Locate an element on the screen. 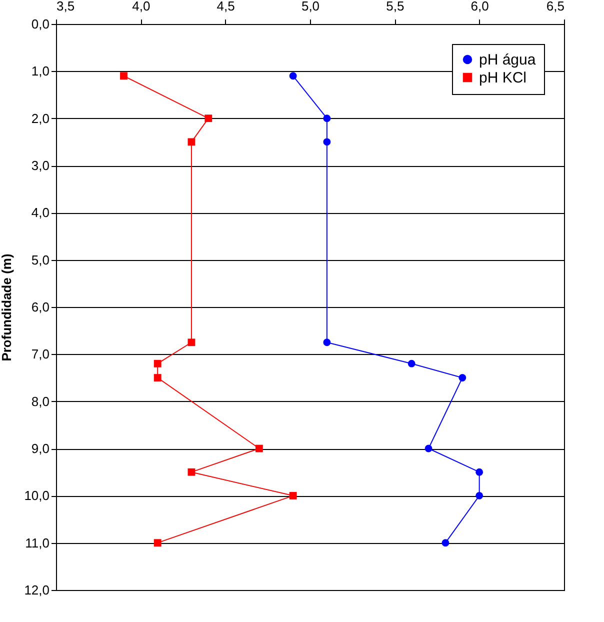 Image resolution: width=604 pixels, height=622 pixels. x-tick-label: 5,5 is located at coordinates (395, 7).